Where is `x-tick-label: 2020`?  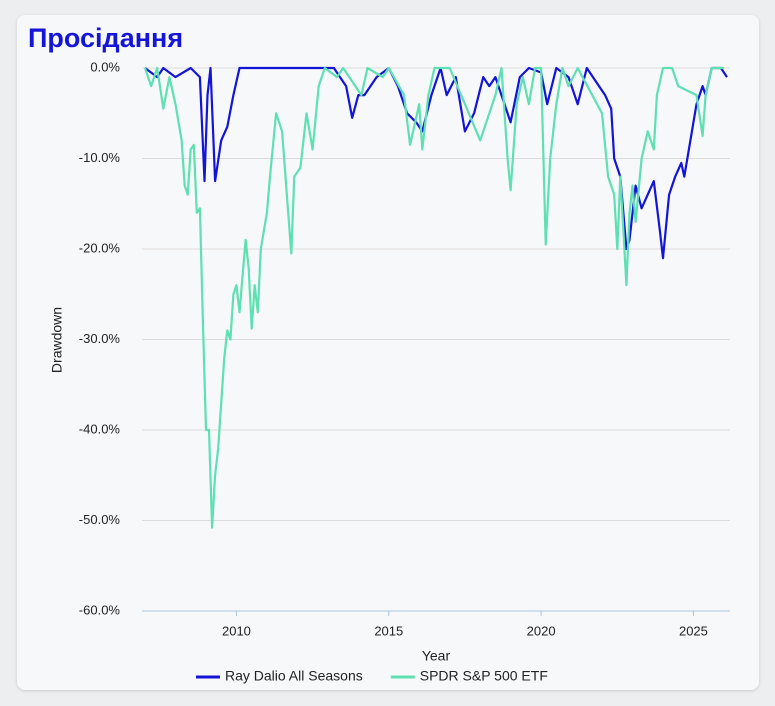 x-tick-label: 2020 is located at coordinates (541, 630).